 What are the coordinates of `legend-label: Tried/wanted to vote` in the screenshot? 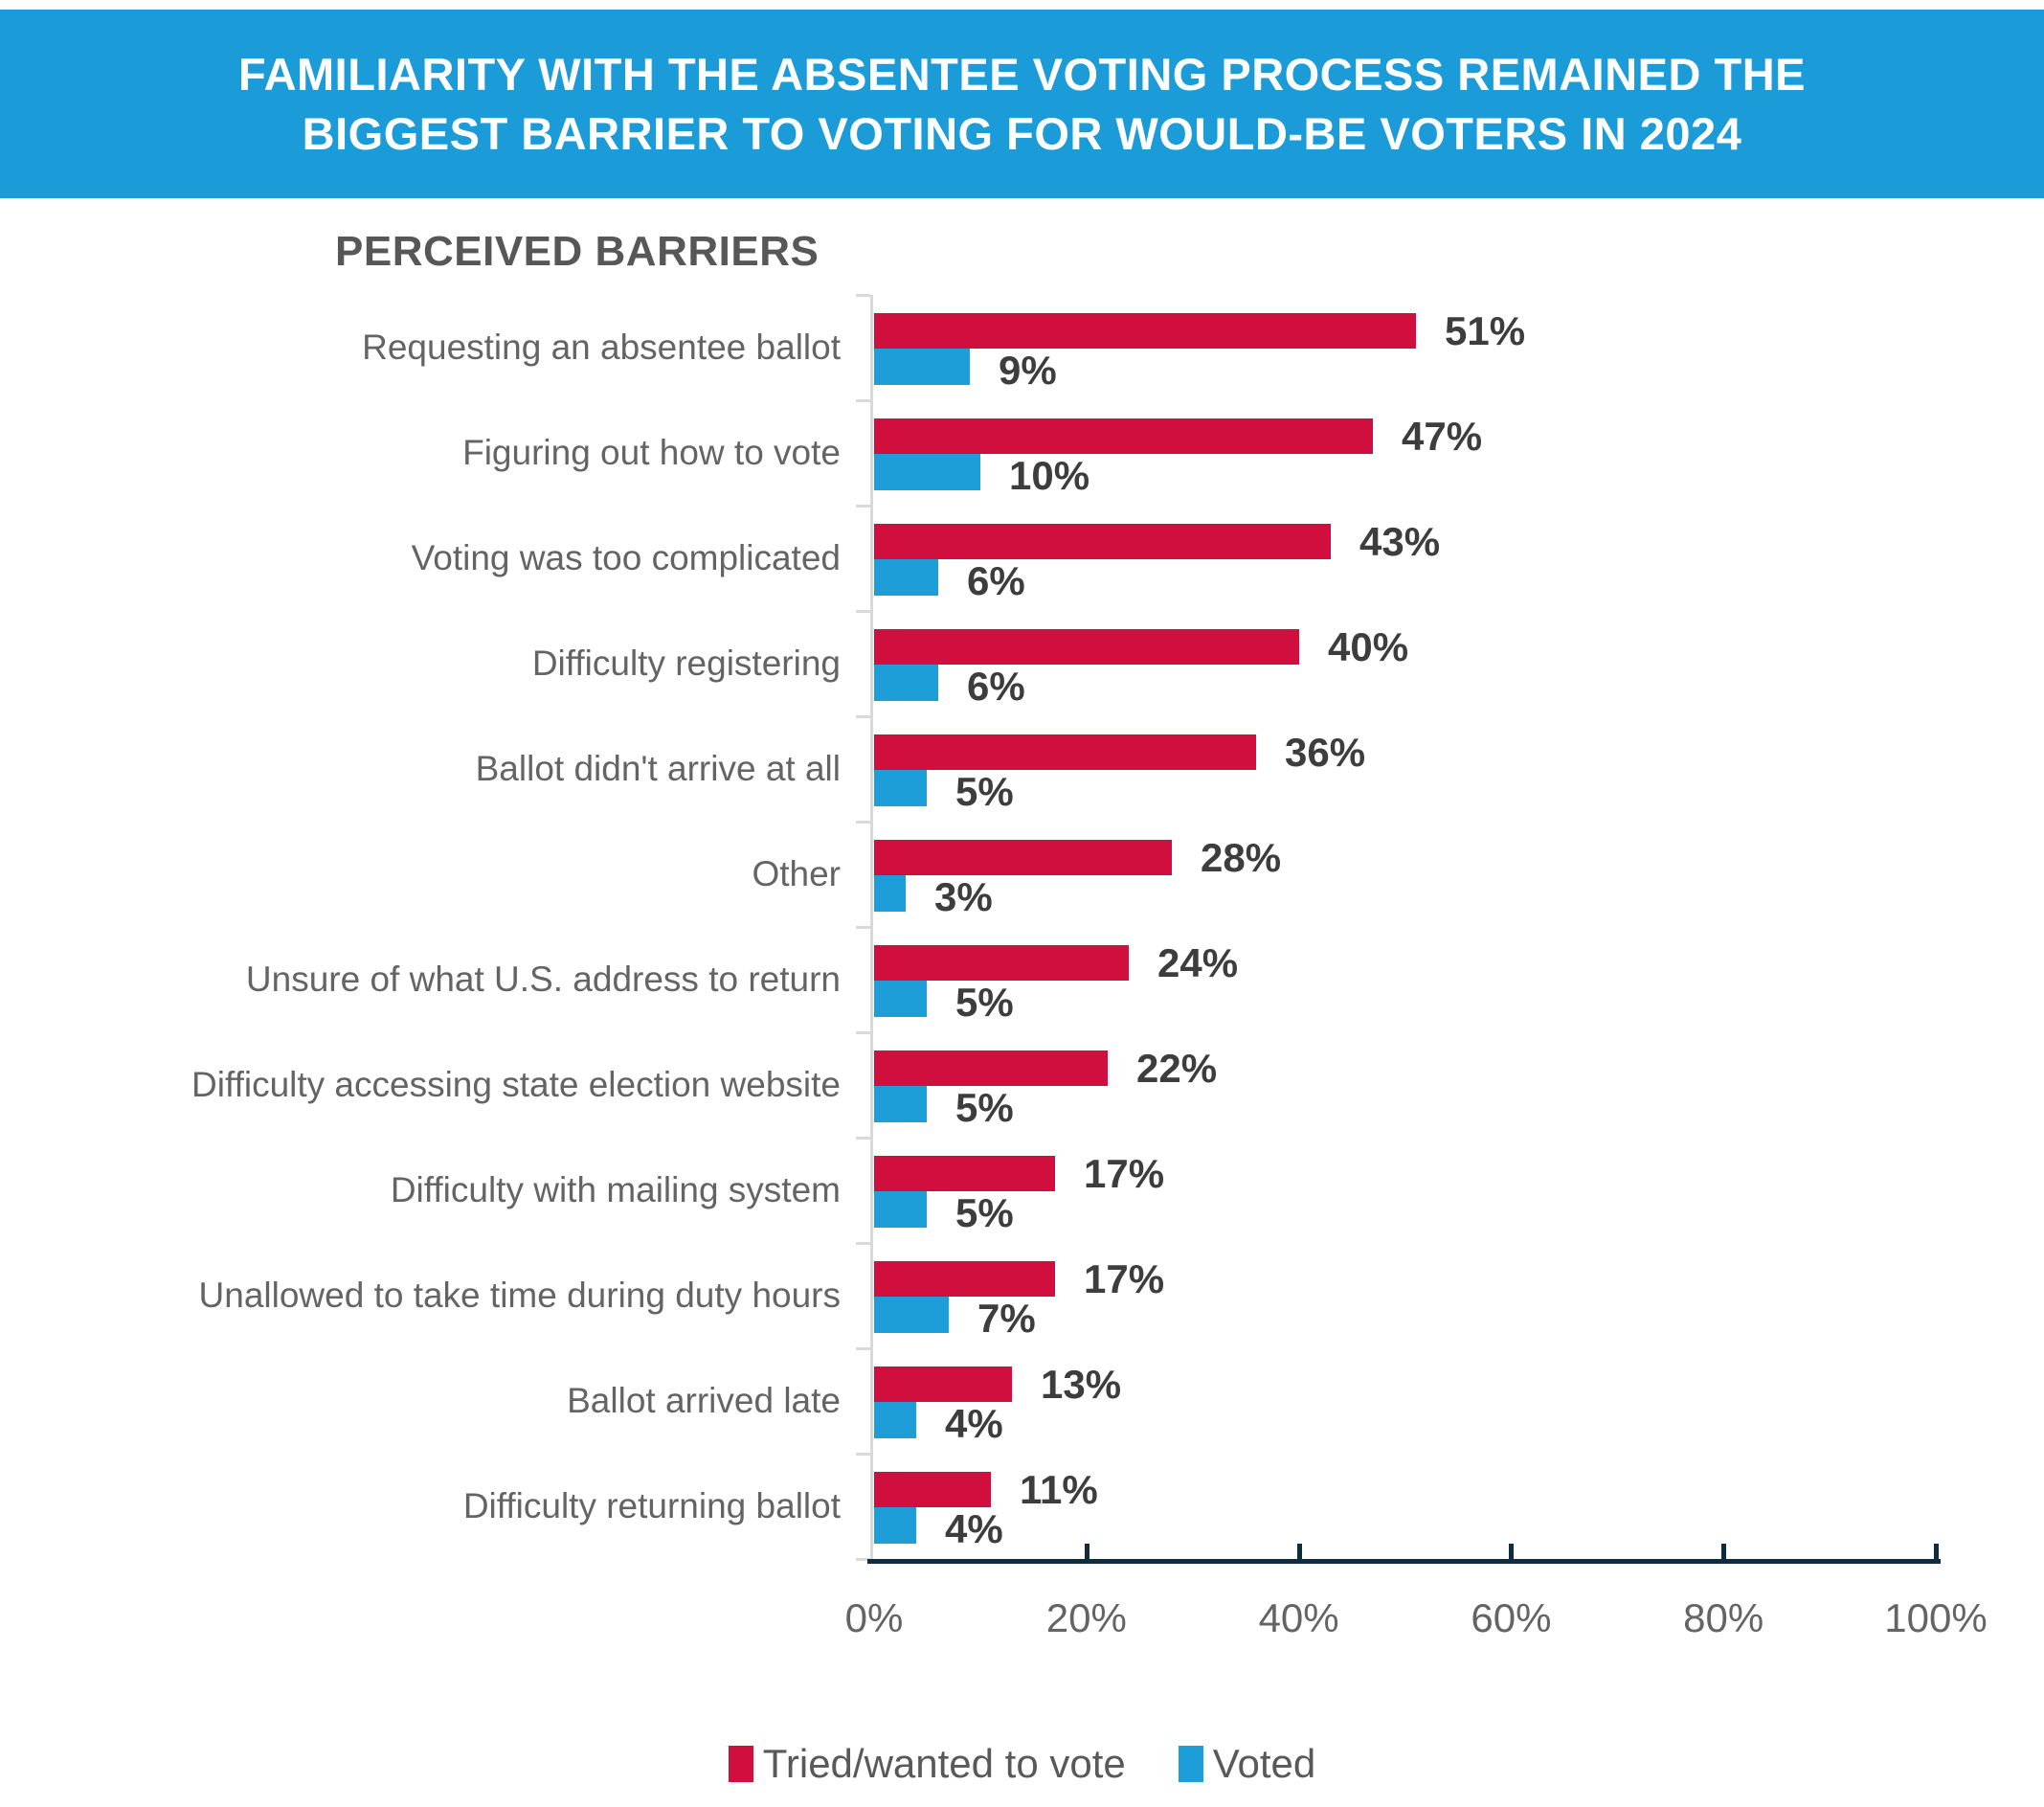 It's located at (944, 1763).